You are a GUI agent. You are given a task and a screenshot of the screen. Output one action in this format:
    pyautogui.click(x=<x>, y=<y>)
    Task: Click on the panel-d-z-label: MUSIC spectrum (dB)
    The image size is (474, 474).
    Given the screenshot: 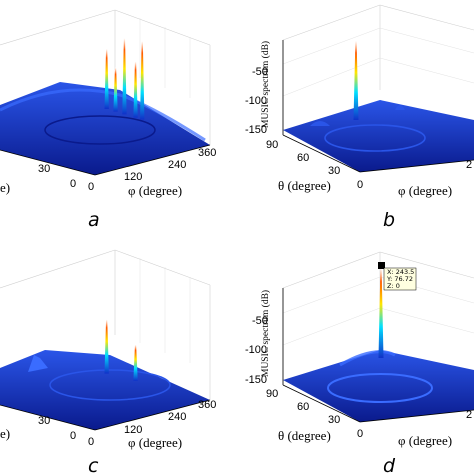 What is the action you would take?
    pyautogui.click(x=265, y=333)
    